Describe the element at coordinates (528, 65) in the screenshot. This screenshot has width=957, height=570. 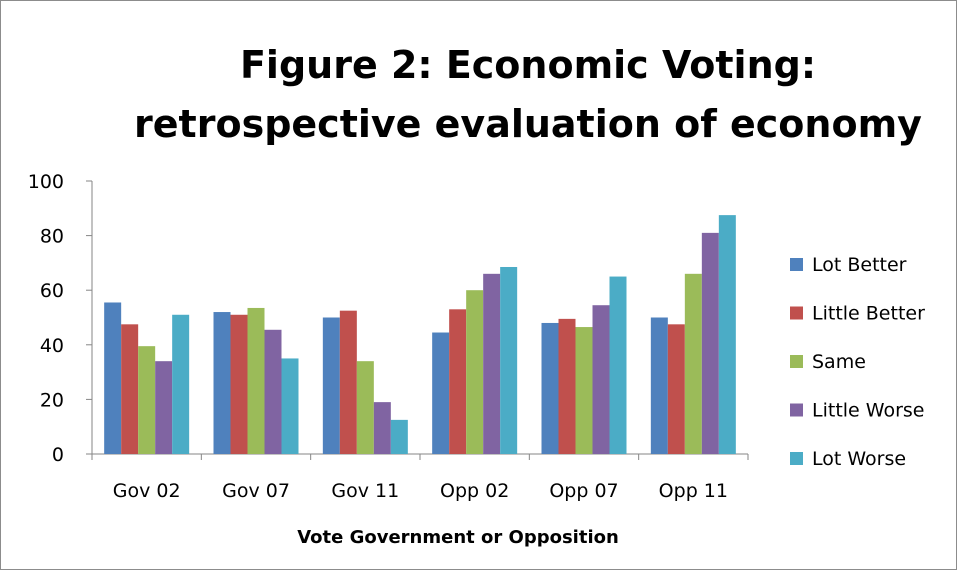
I see `chart-title-line-1: Figure 2: Economic Voting:` at that location.